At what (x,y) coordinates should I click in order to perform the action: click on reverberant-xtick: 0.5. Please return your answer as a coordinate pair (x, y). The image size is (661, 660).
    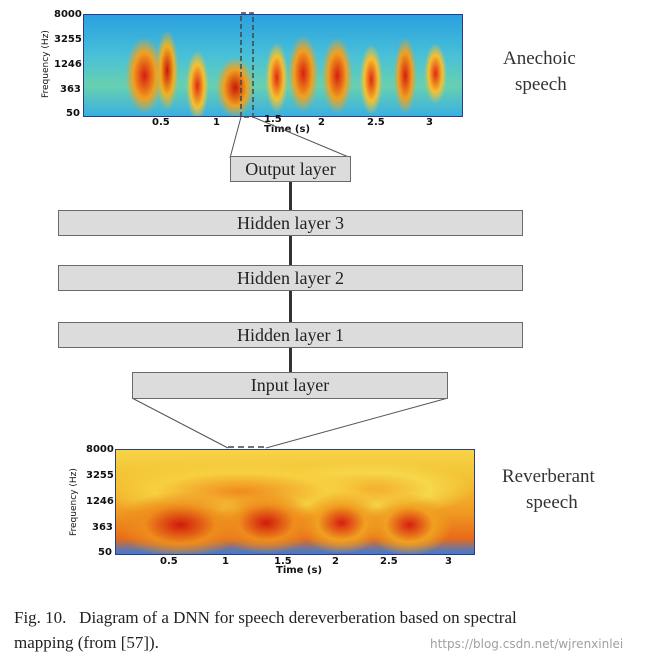
    Looking at the image, I should click on (169, 561).